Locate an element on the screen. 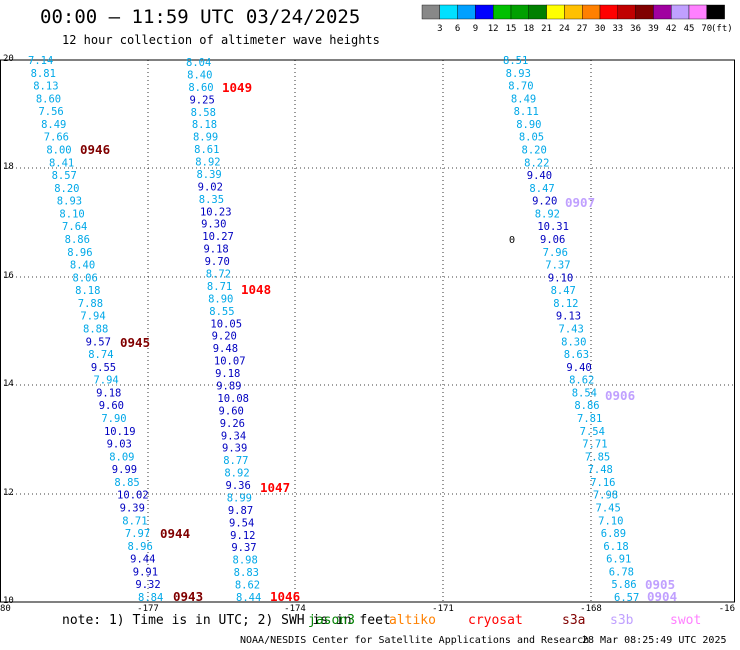 The image size is (740, 650). lat-label: 18 is located at coordinates (8, 167).